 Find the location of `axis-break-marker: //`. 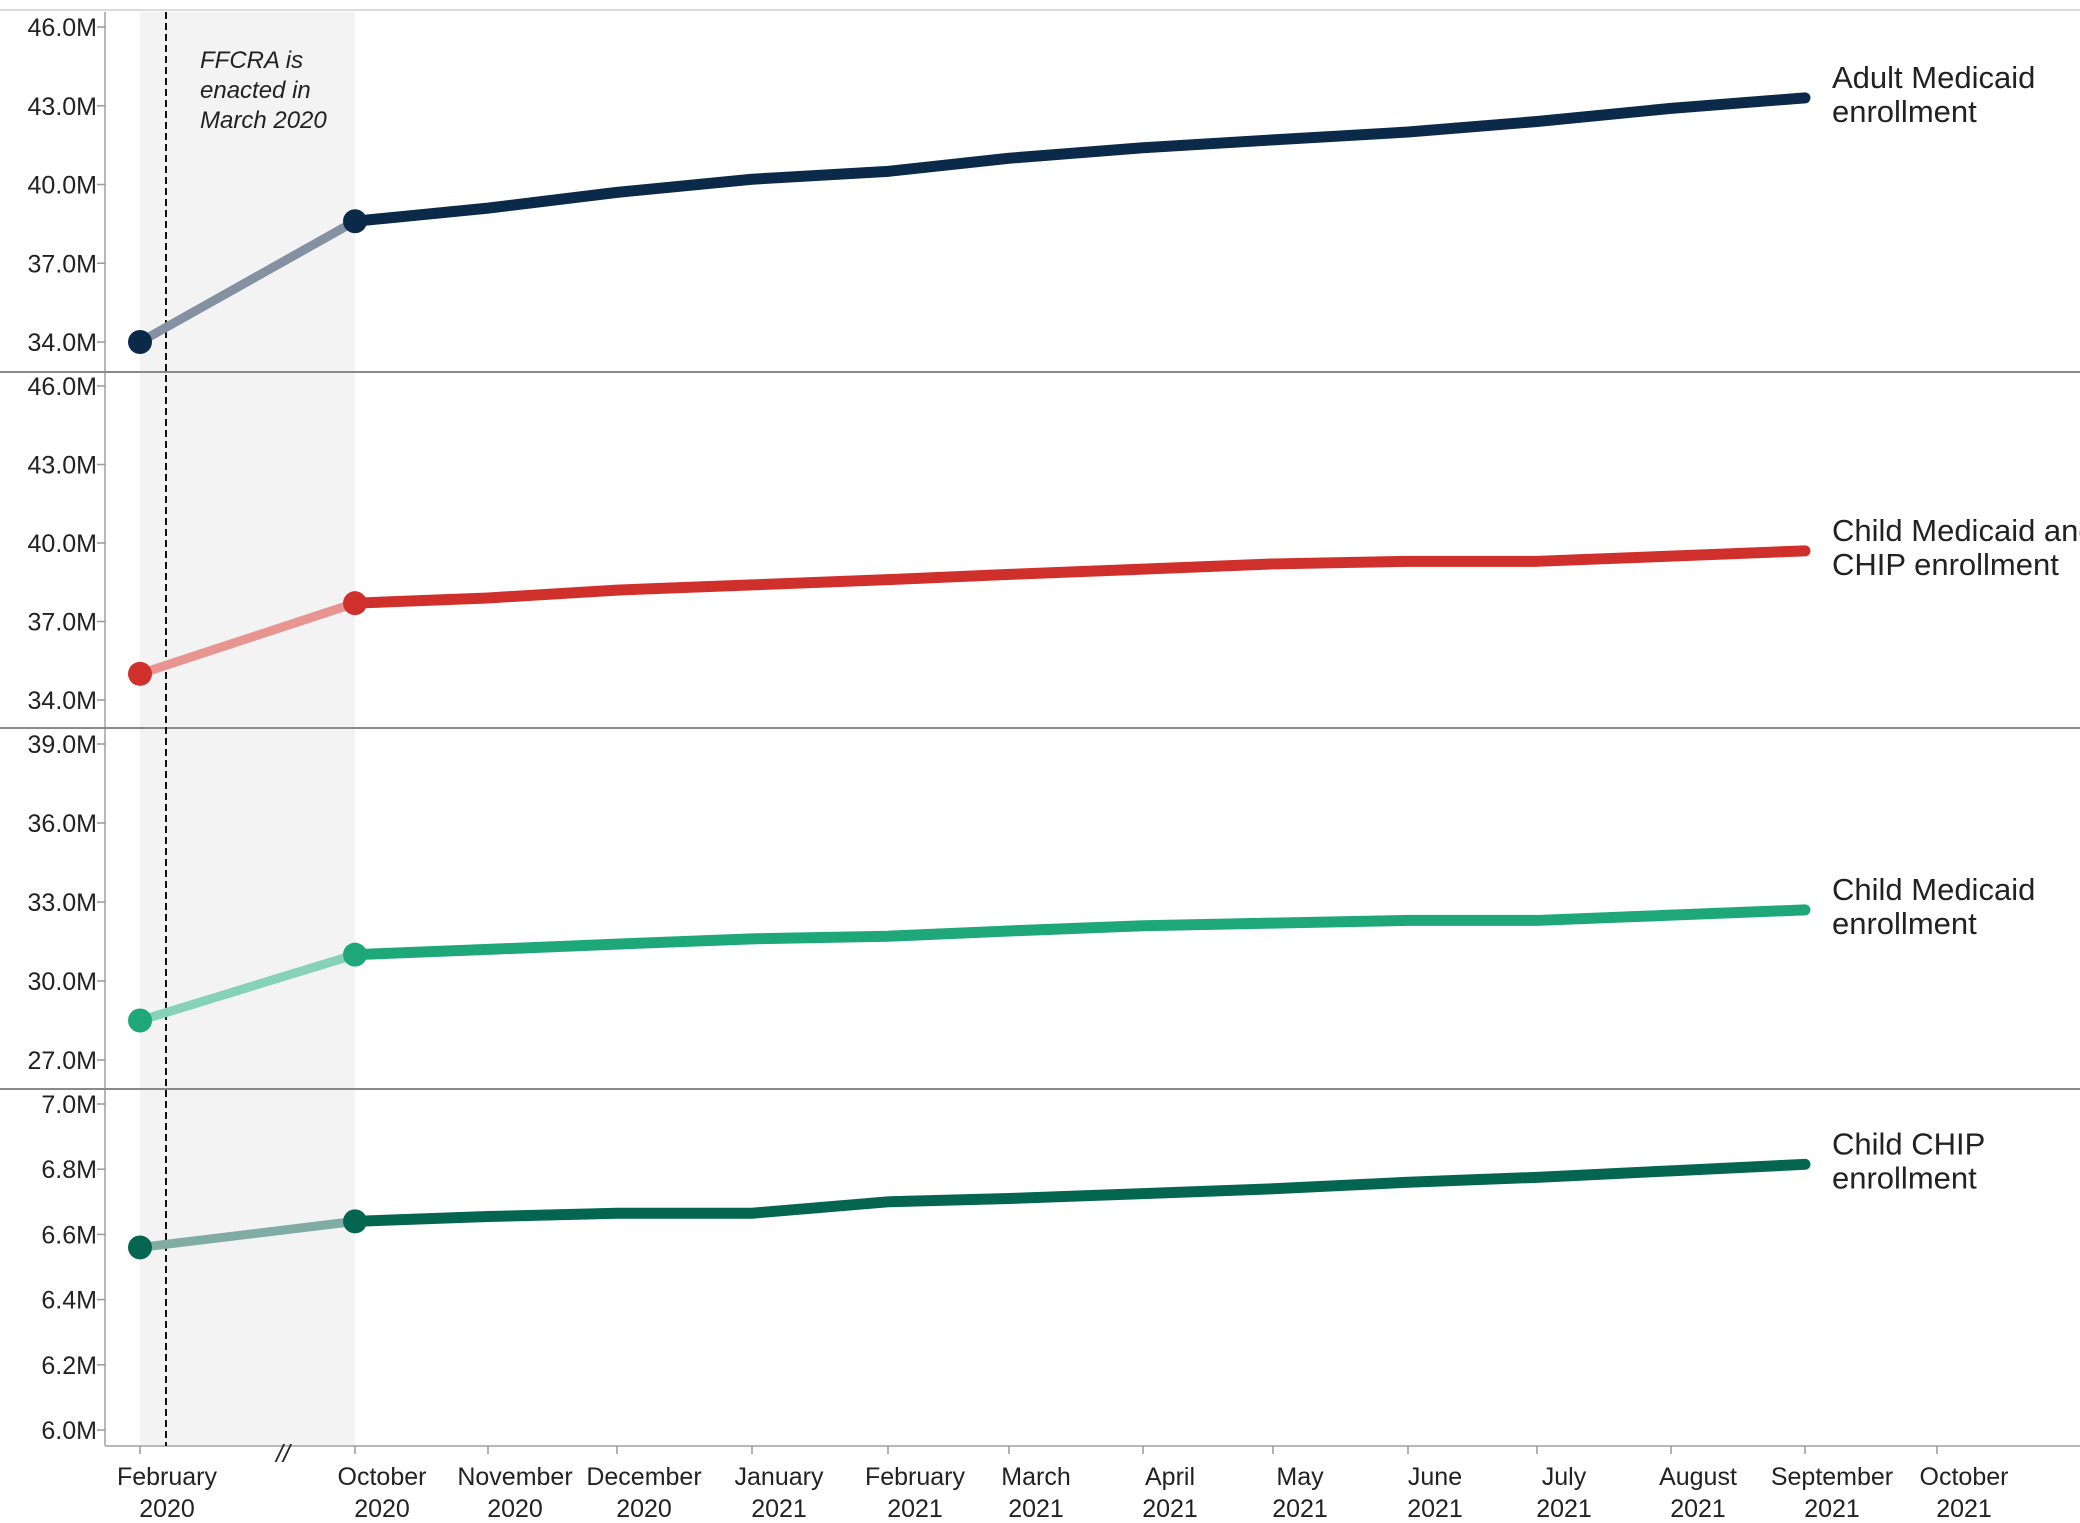

axis-break-marker: // is located at coordinates (283, 1454).